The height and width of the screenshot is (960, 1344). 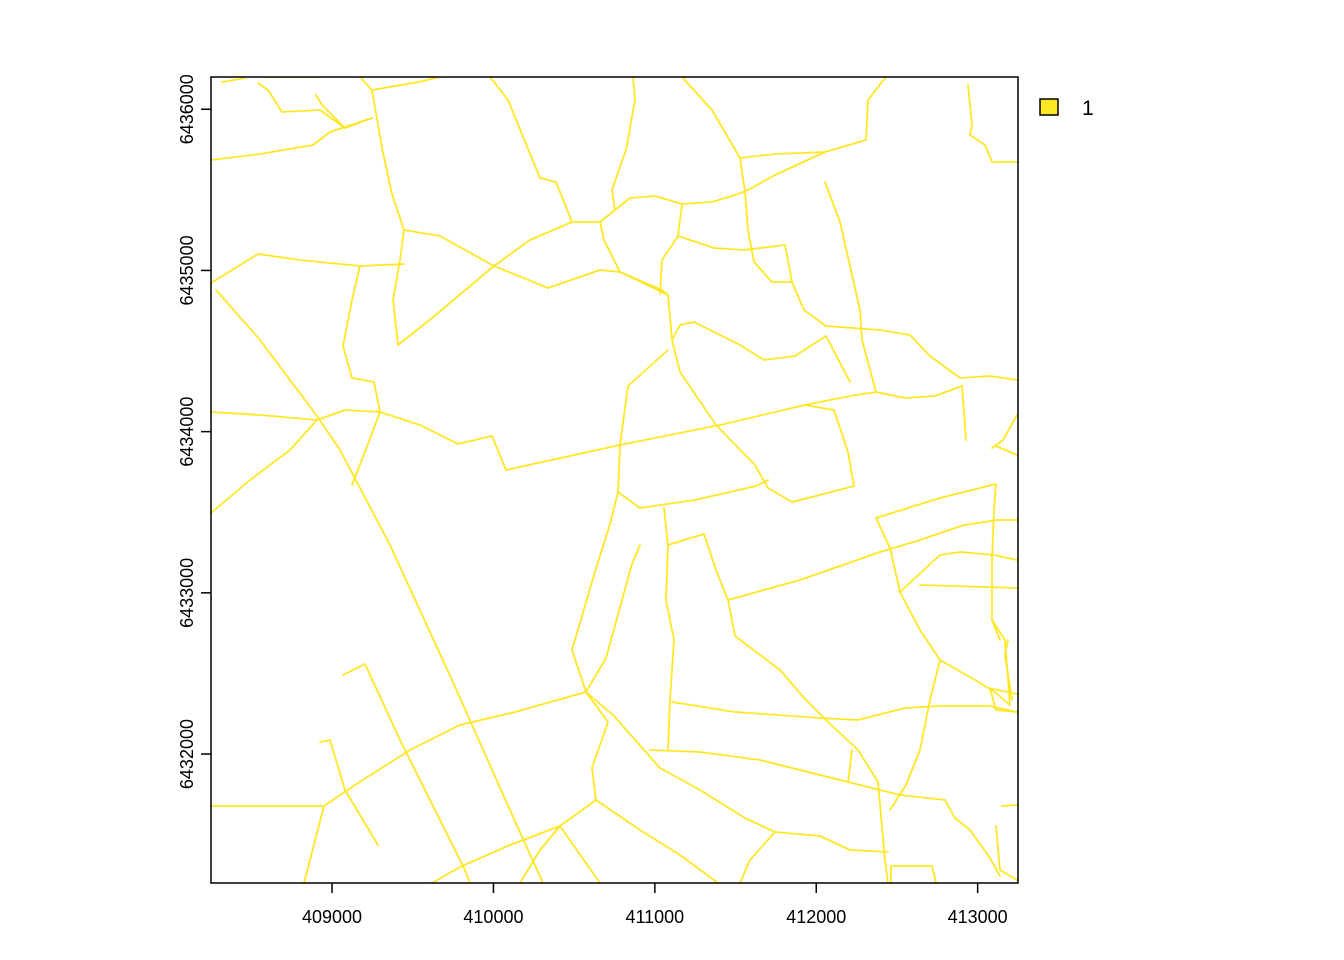 I want to click on y-tick-label: 6432000, so click(x=187, y=754).